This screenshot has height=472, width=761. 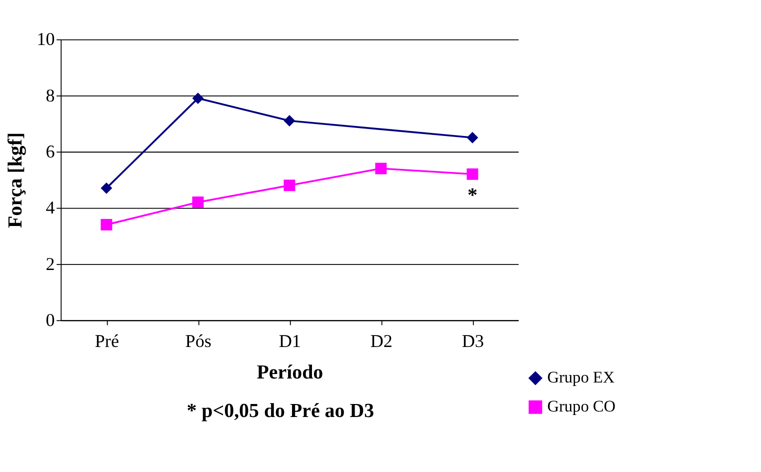 What do you see at coordinates (290, 373) in the screenshot?
I see `x-axis-title: Período` at bounding box center [290, 373].